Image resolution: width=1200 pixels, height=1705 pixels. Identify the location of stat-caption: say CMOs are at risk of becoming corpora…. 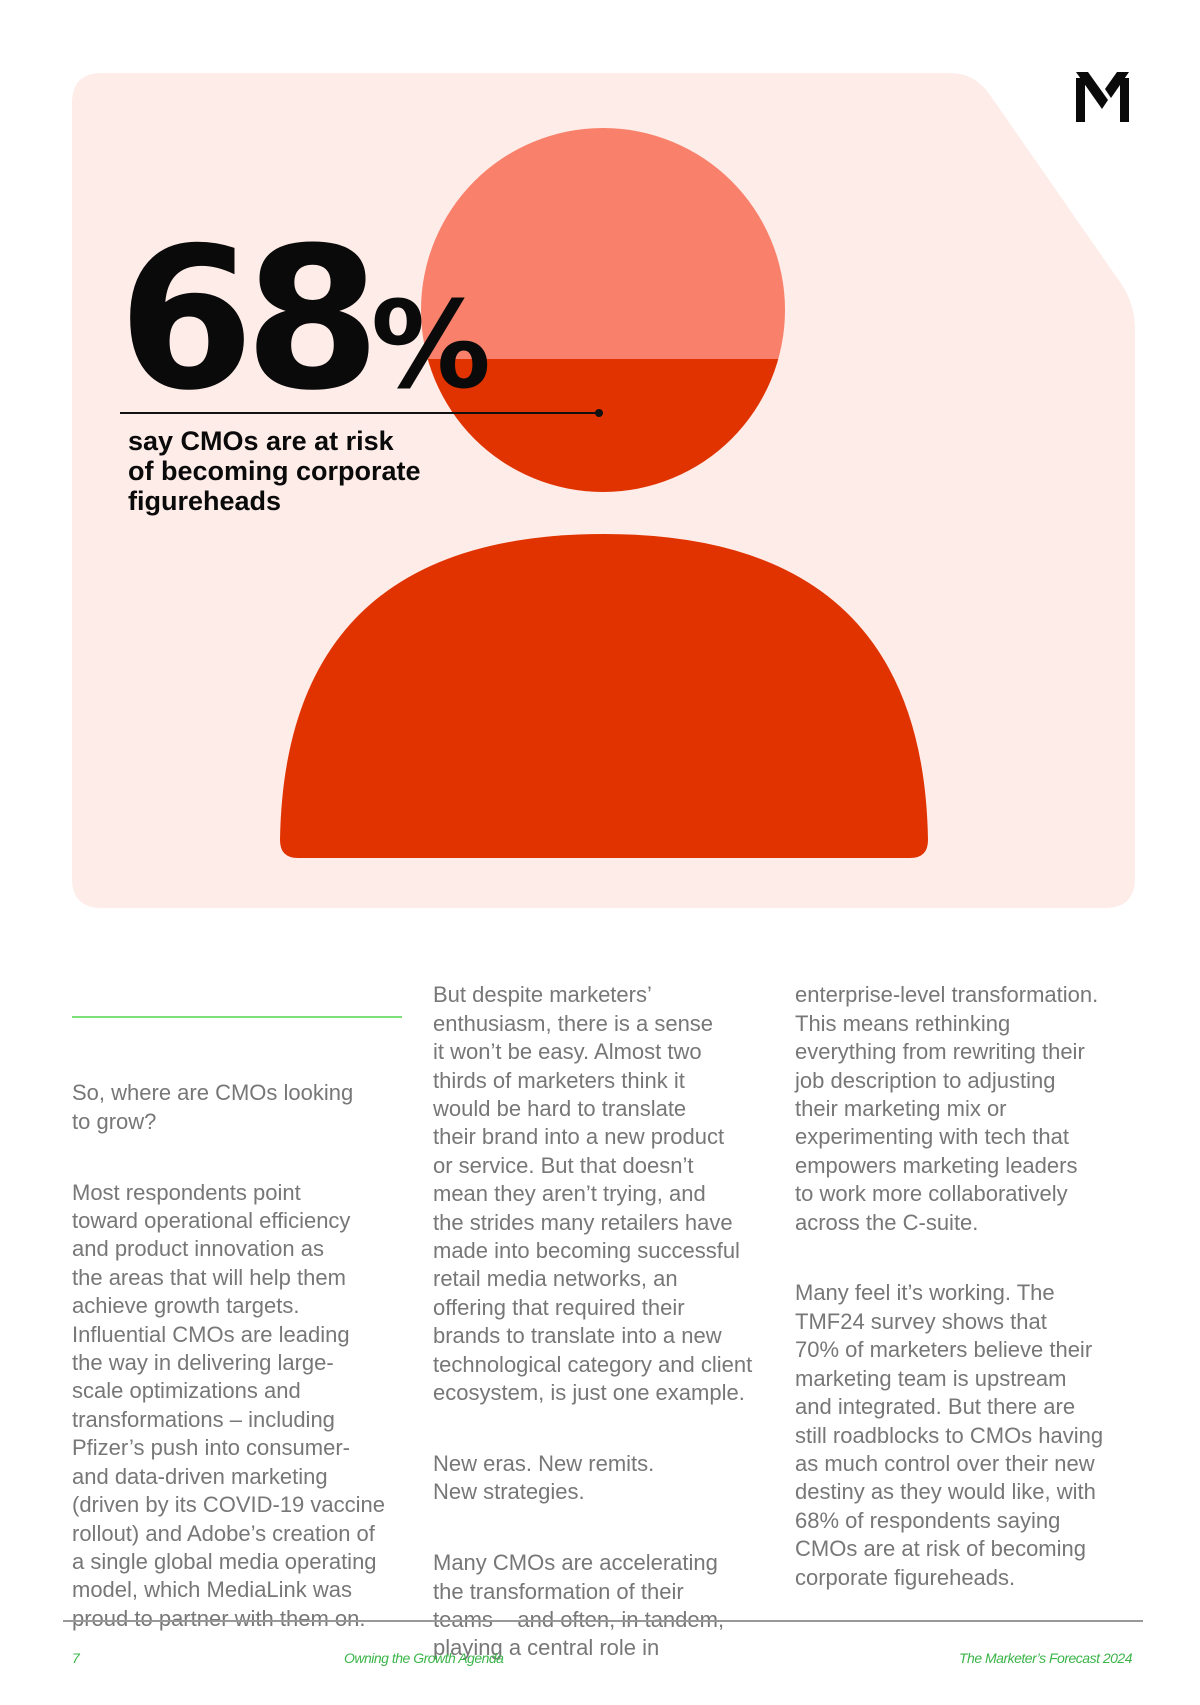
(274, 471).